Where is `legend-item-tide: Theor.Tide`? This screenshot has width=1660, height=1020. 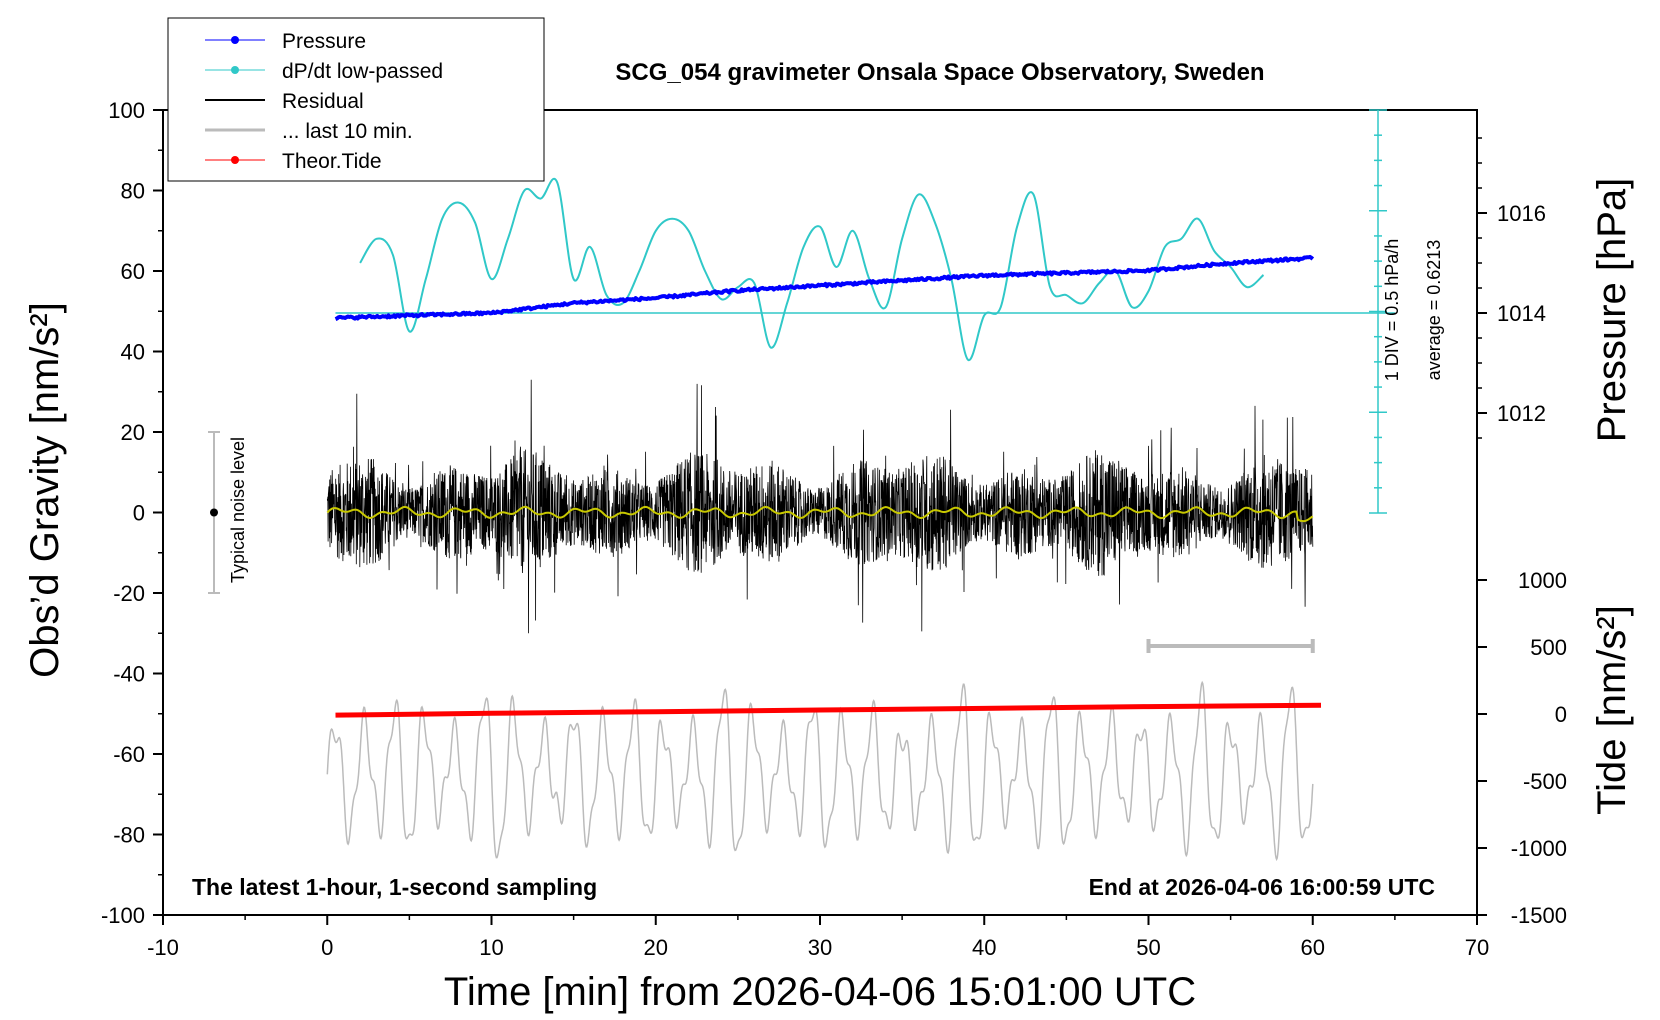
legend-item-tide: Theor.Tide is located at coordinates (293, 161).